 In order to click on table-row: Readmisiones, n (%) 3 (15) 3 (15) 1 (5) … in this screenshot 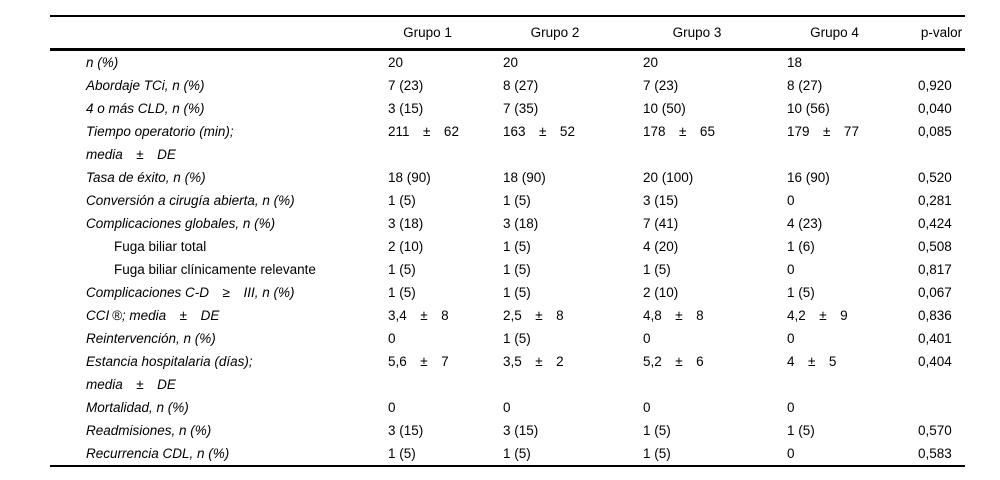, I will do `click(507, 430)`.